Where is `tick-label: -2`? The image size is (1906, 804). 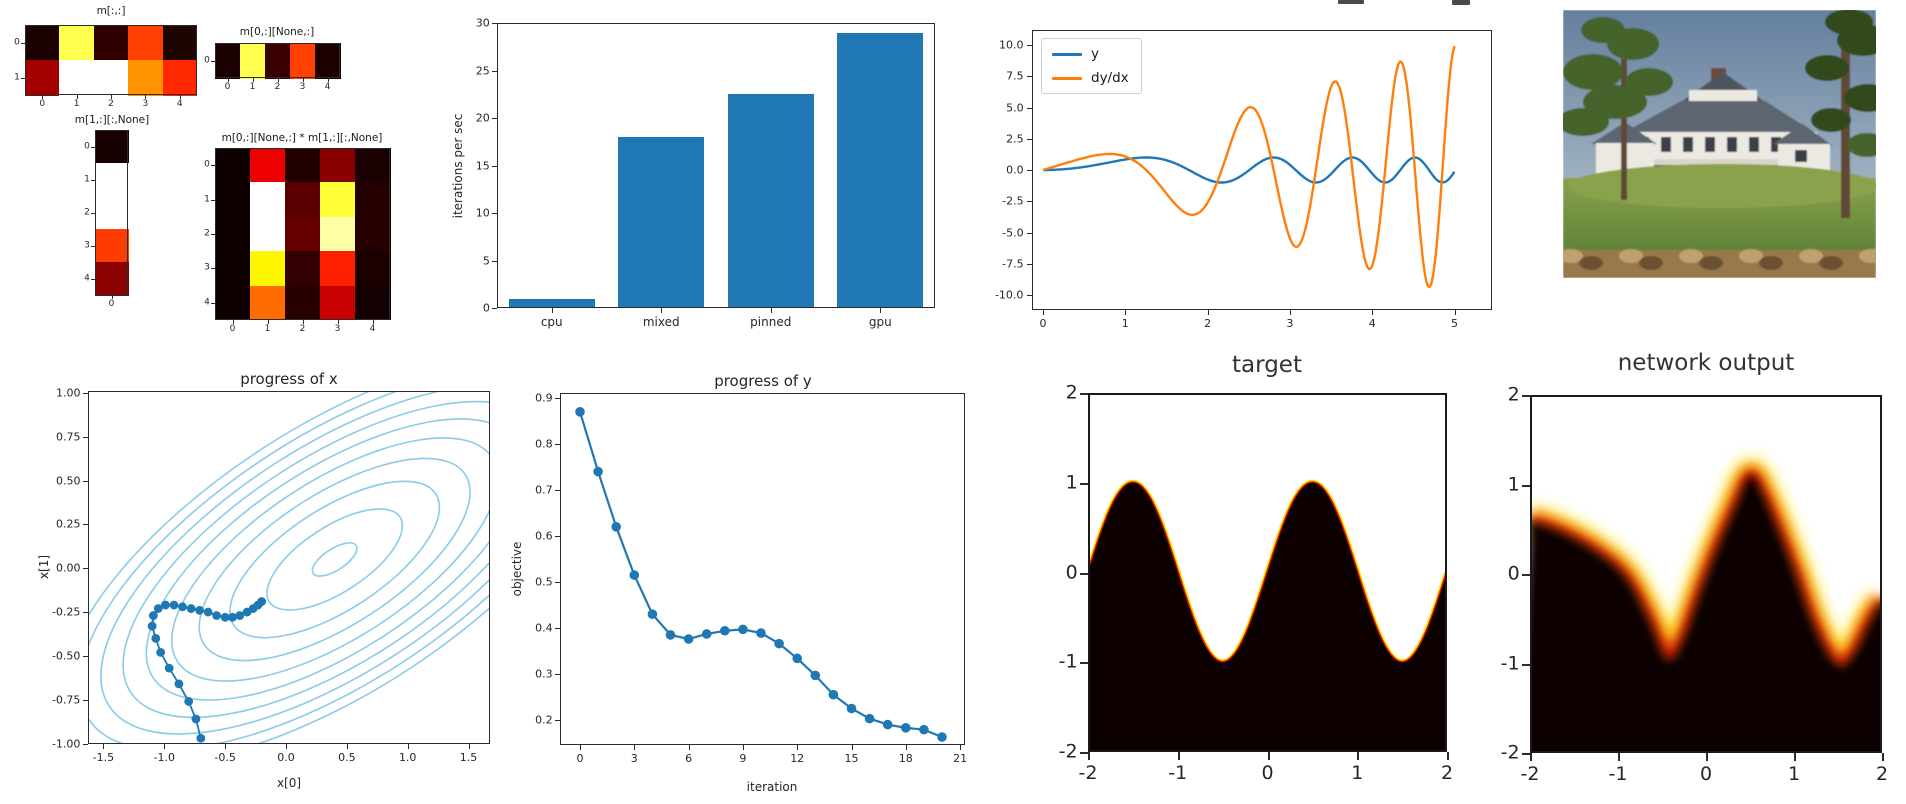
tick-label: -2 is located at coordinates (1068, 751).